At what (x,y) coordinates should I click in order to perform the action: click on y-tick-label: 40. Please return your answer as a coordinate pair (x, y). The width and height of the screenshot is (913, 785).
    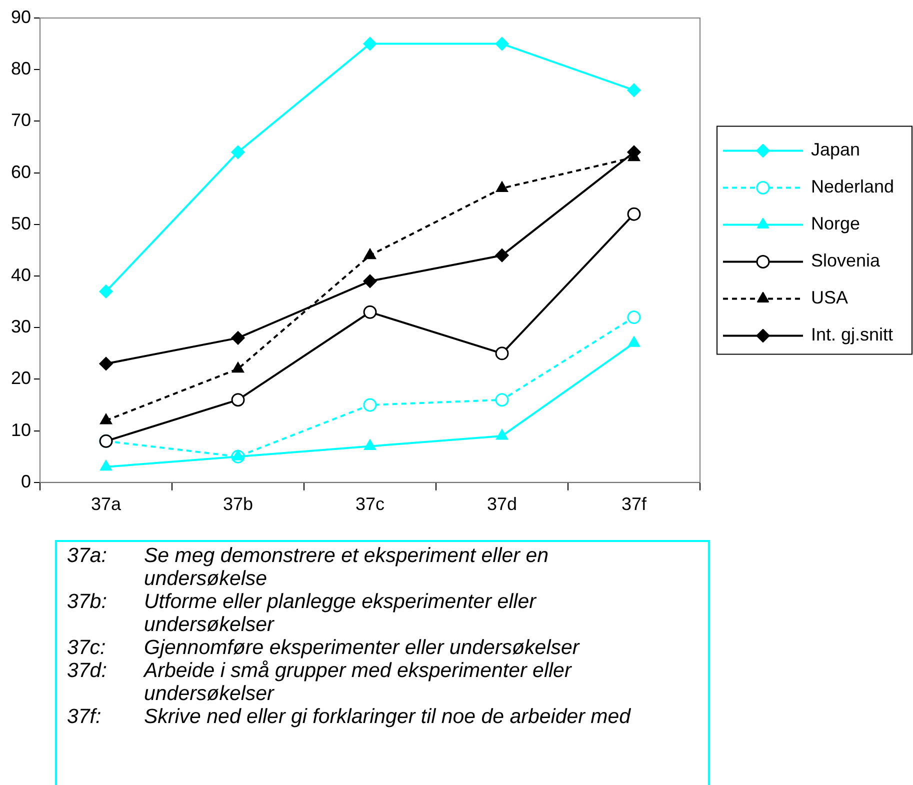
    Looking at the image, I should click on (21, 274).